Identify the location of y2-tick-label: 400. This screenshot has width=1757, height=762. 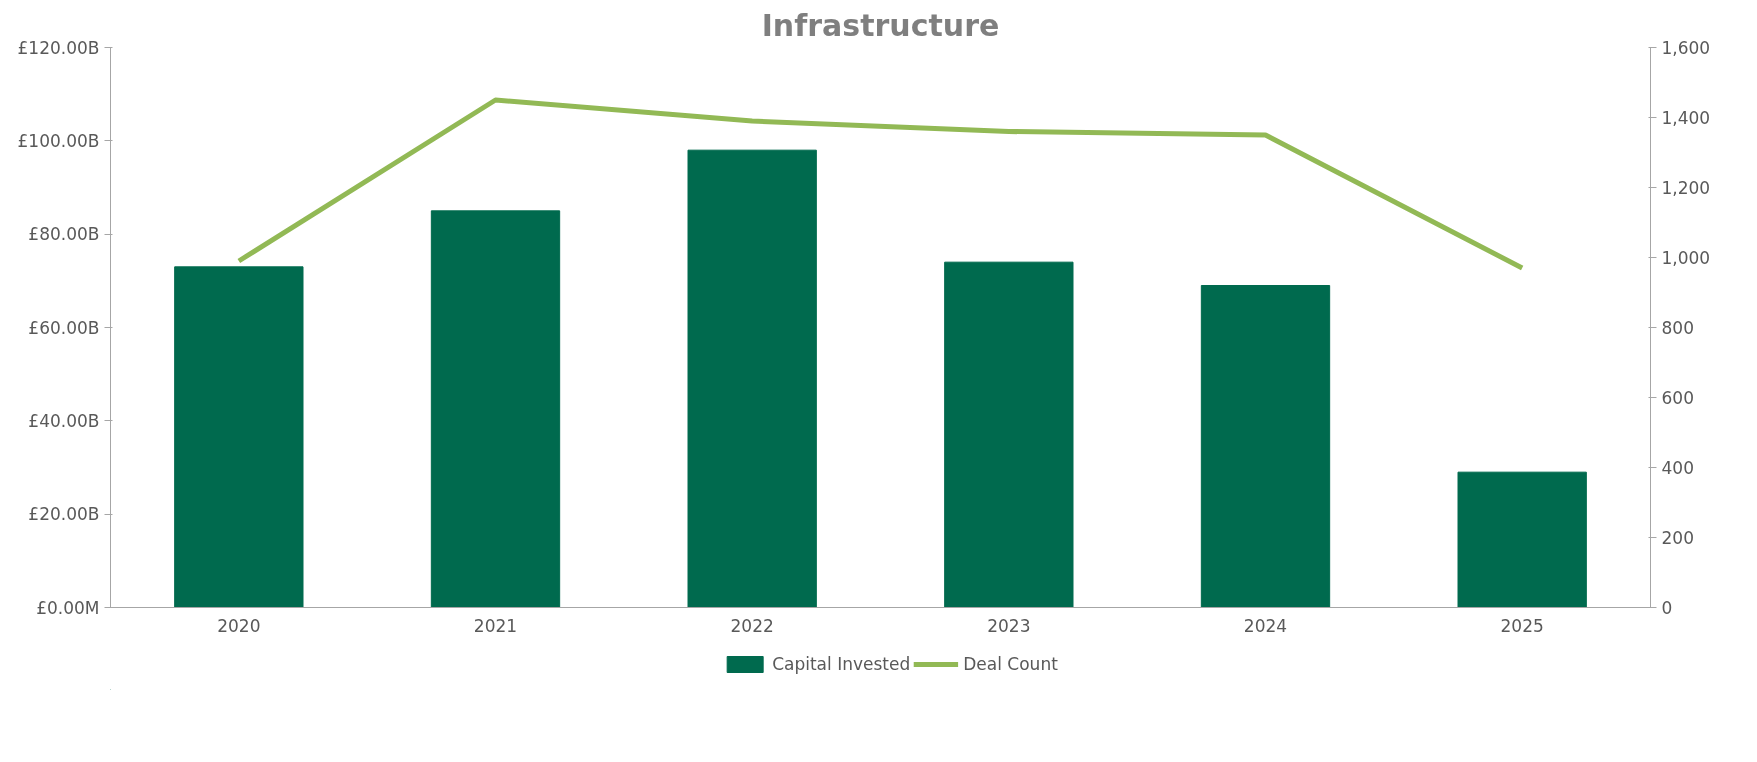
(1677, 468).